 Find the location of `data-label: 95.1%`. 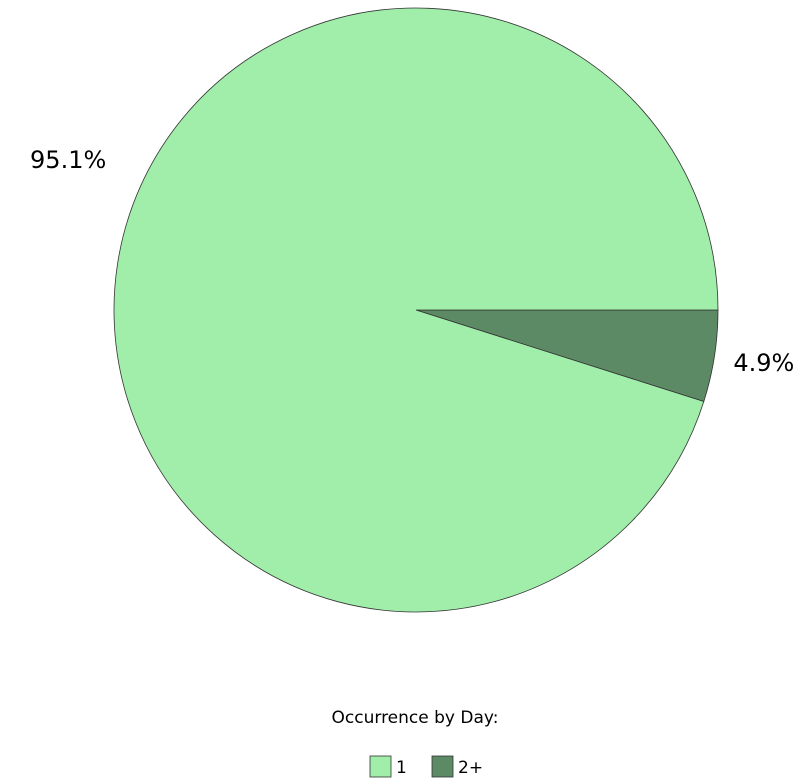

data-label: 95.1% is located at coordinates (68, 160).